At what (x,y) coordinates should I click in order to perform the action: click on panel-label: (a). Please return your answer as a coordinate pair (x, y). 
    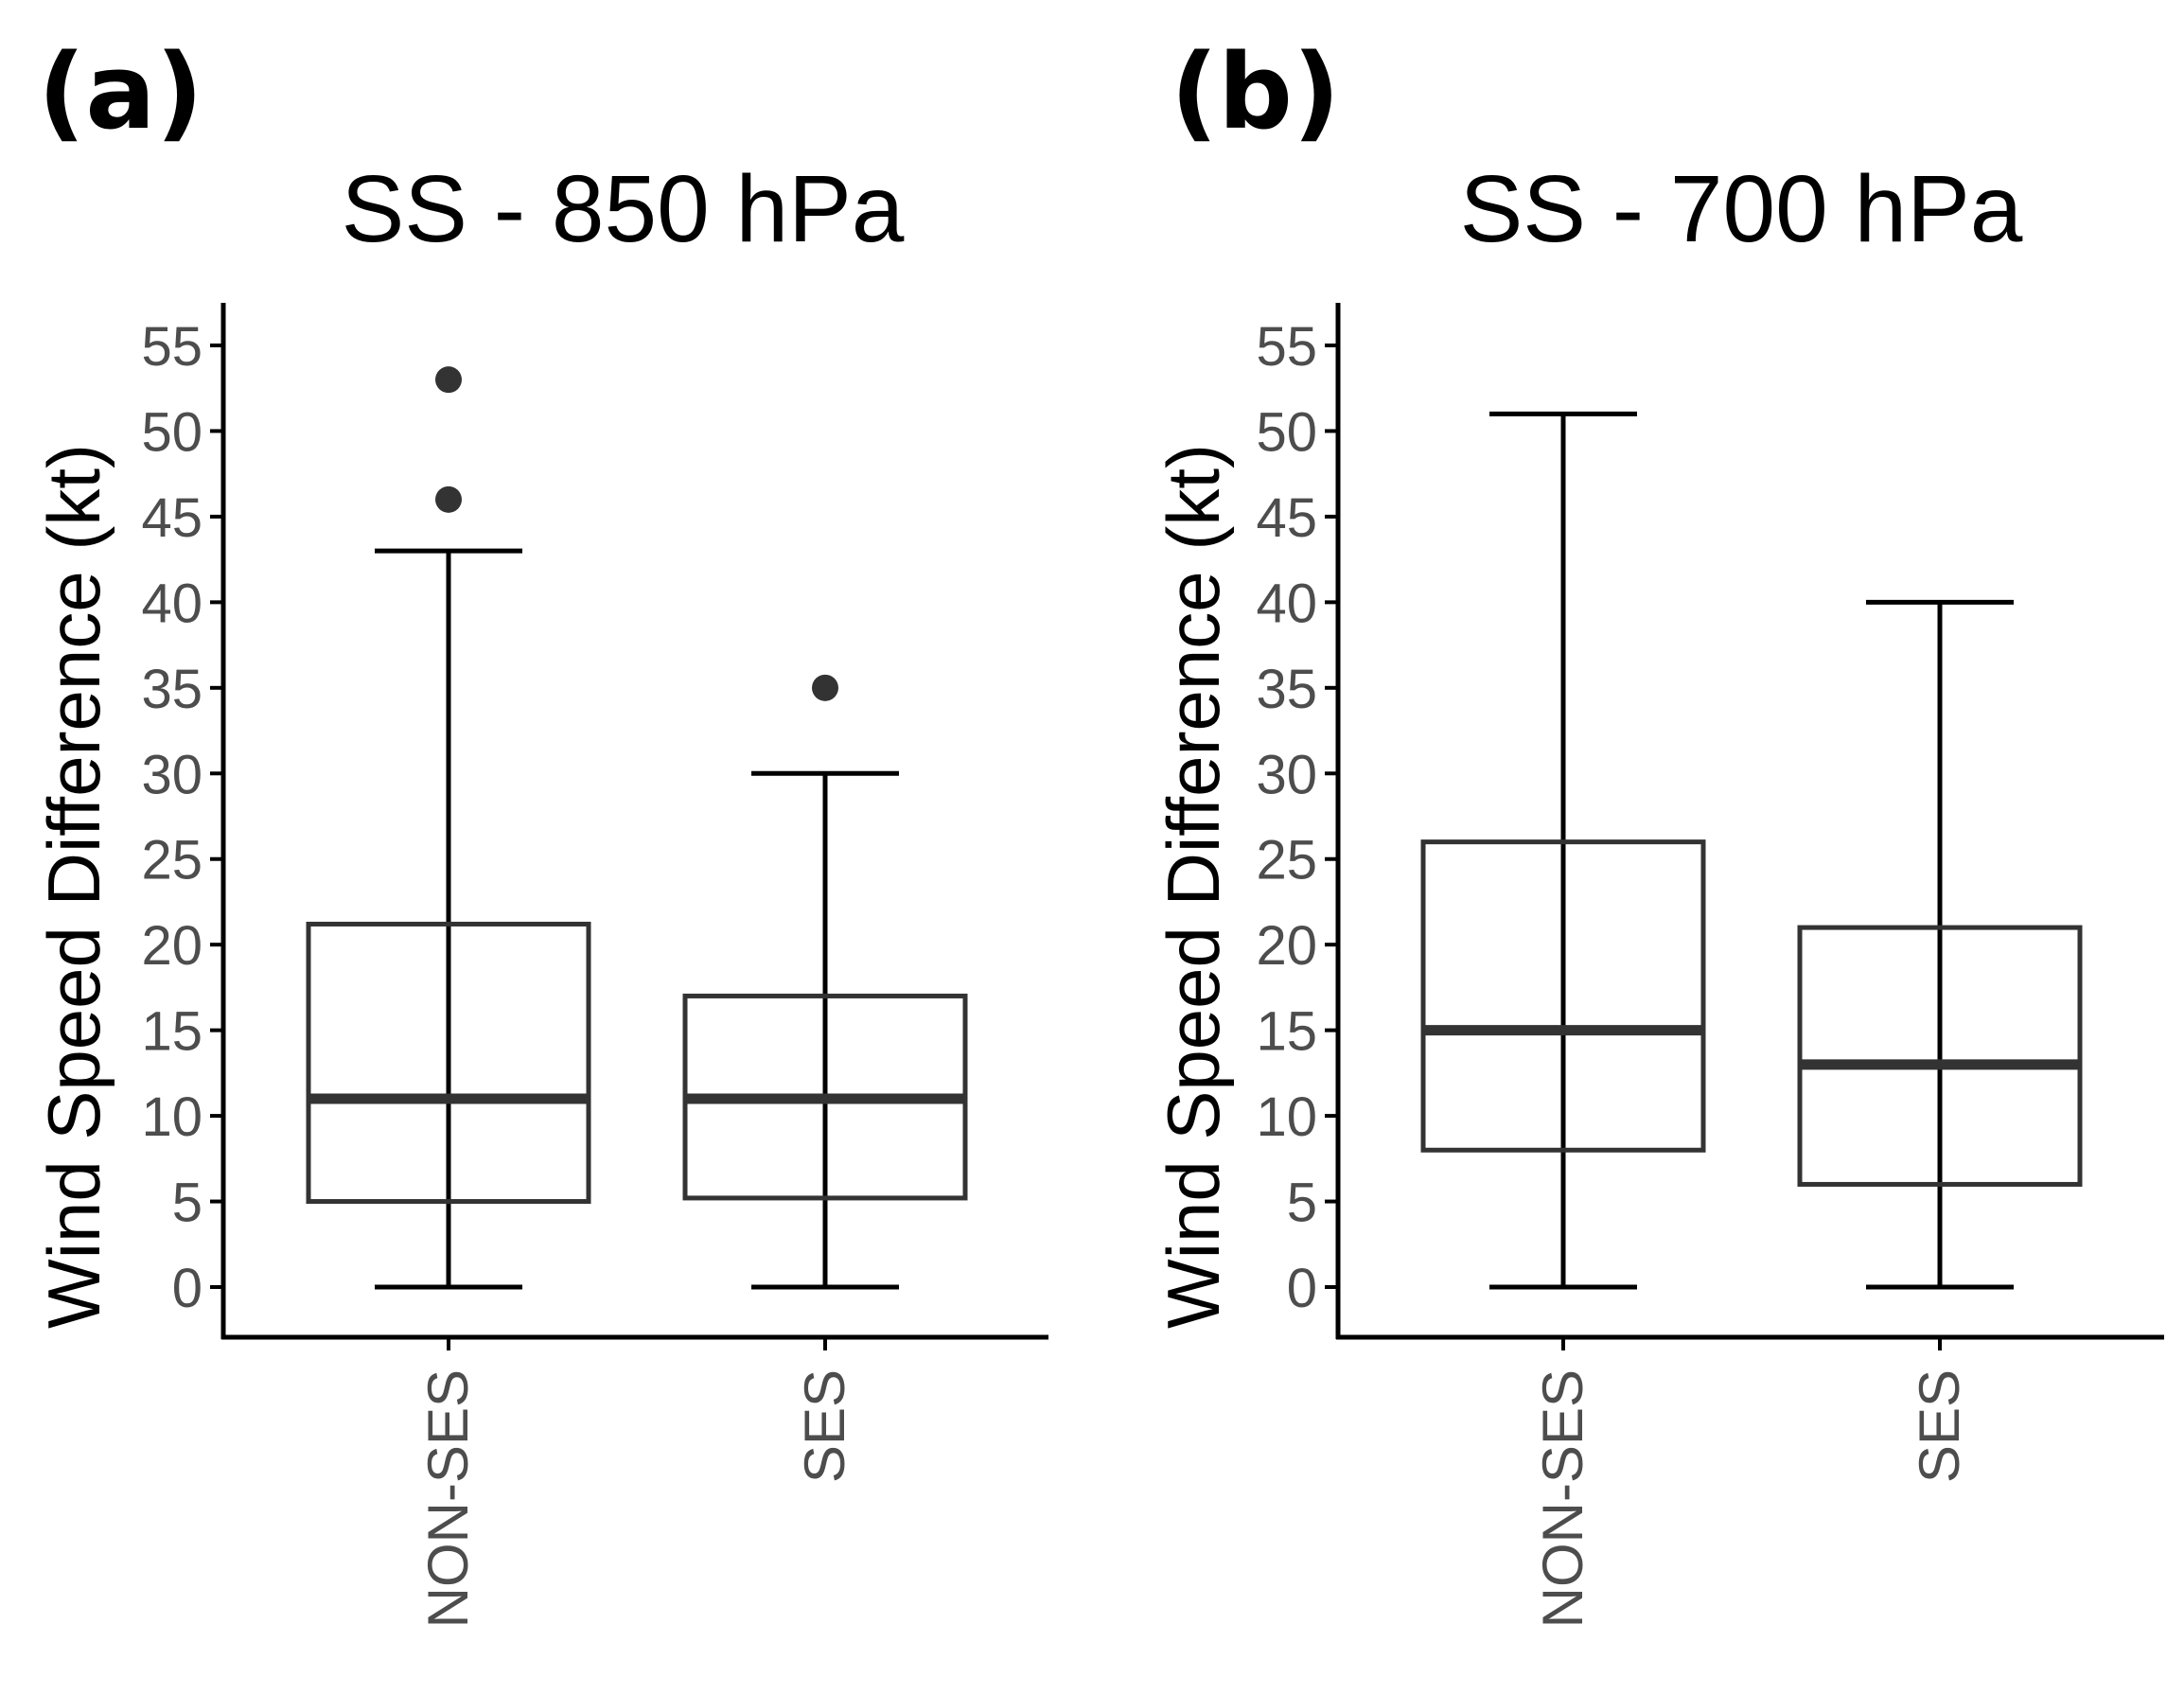
    Looking at the image, I should click on (120, 91).